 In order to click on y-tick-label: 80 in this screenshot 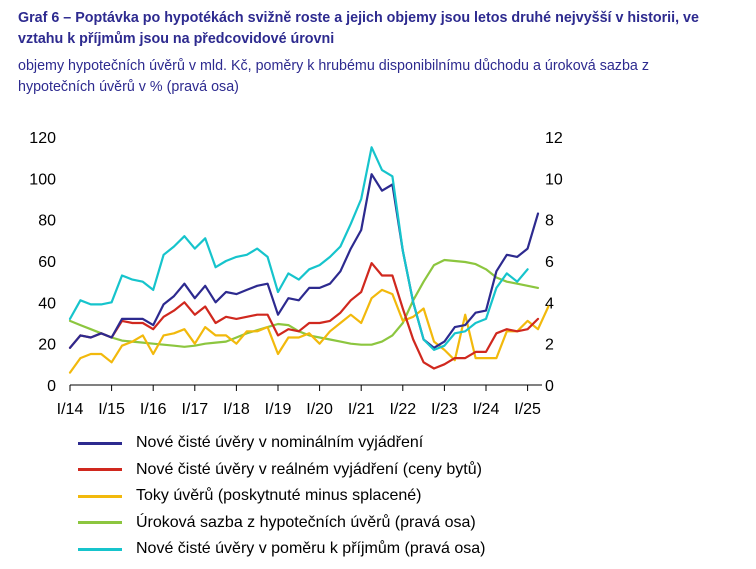, I will do `click(47, 221)`.